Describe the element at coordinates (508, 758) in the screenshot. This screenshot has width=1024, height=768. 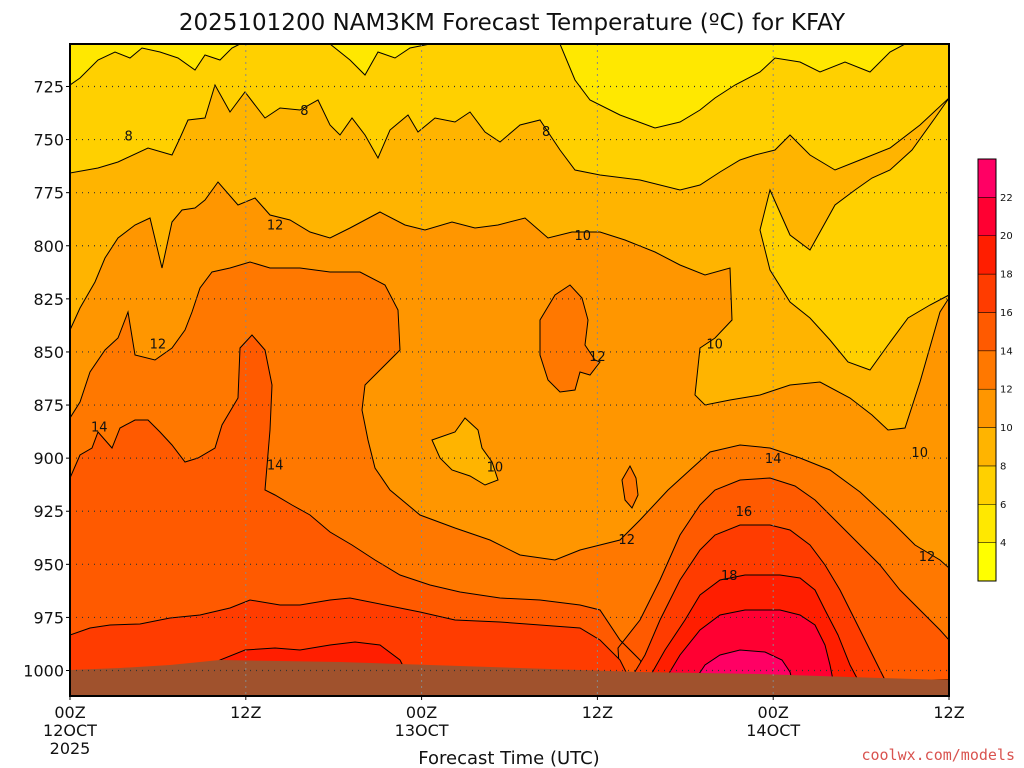
I see `x-axis-label: Forecast Time (UTC)` at that location.